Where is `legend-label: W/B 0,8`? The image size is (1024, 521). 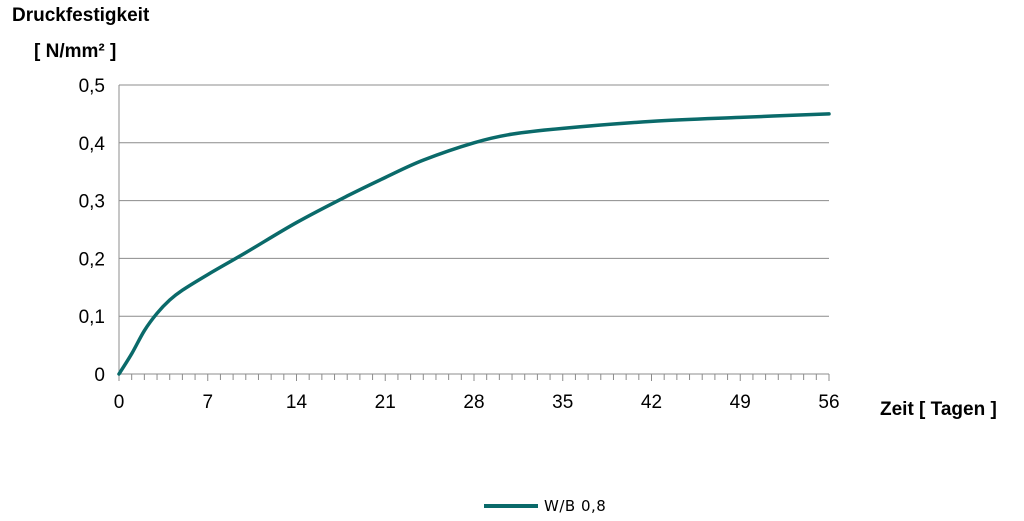 legend-label: W/B 0,8 is located at coordinates (575, 506).